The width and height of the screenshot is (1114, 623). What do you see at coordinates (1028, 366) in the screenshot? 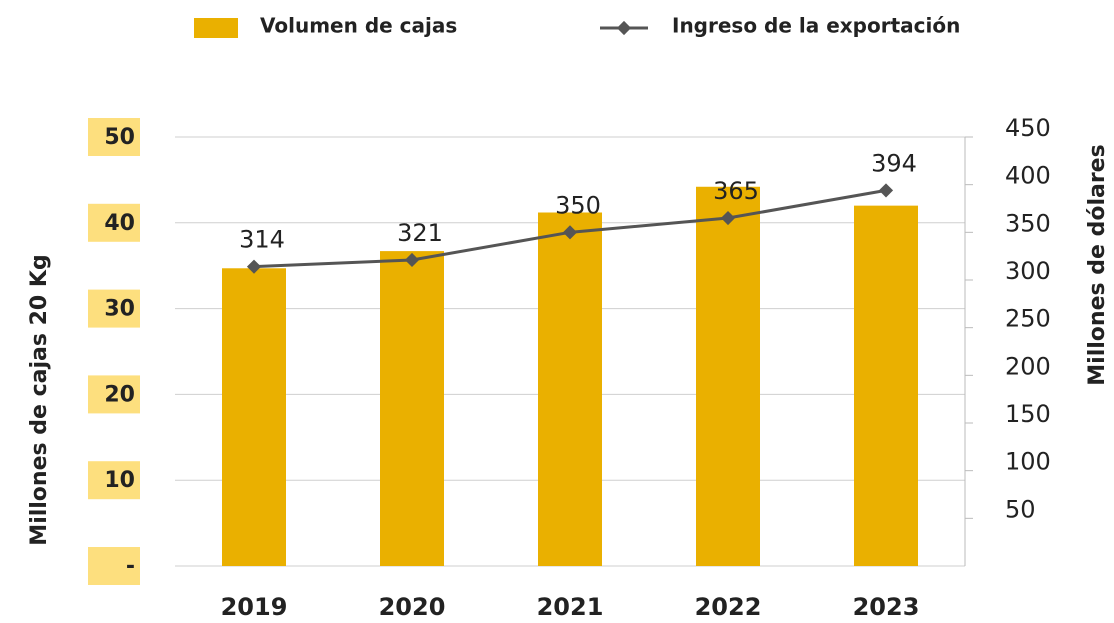
I see `y2-tick-label: 200` at bounding box center [1028, 366].